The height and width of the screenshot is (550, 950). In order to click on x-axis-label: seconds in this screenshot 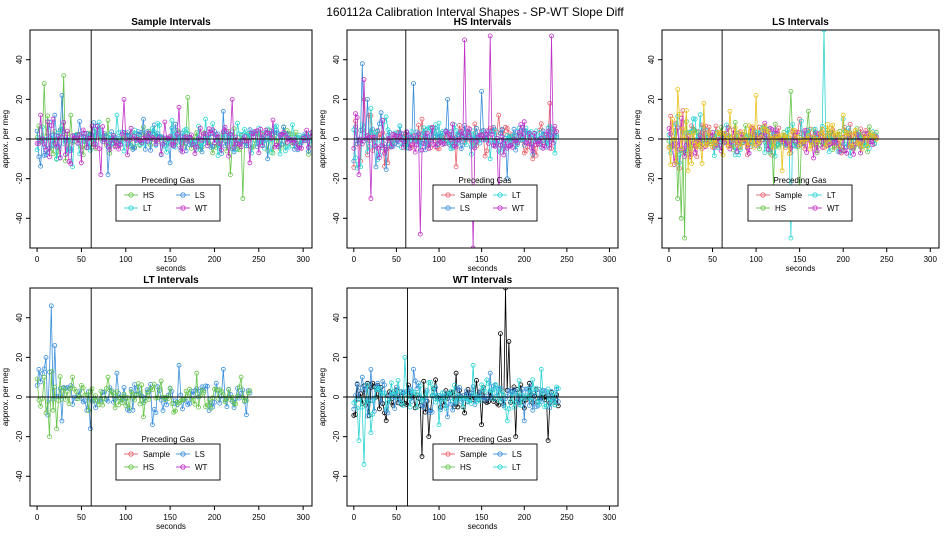, I will do `click(483, 526)`.